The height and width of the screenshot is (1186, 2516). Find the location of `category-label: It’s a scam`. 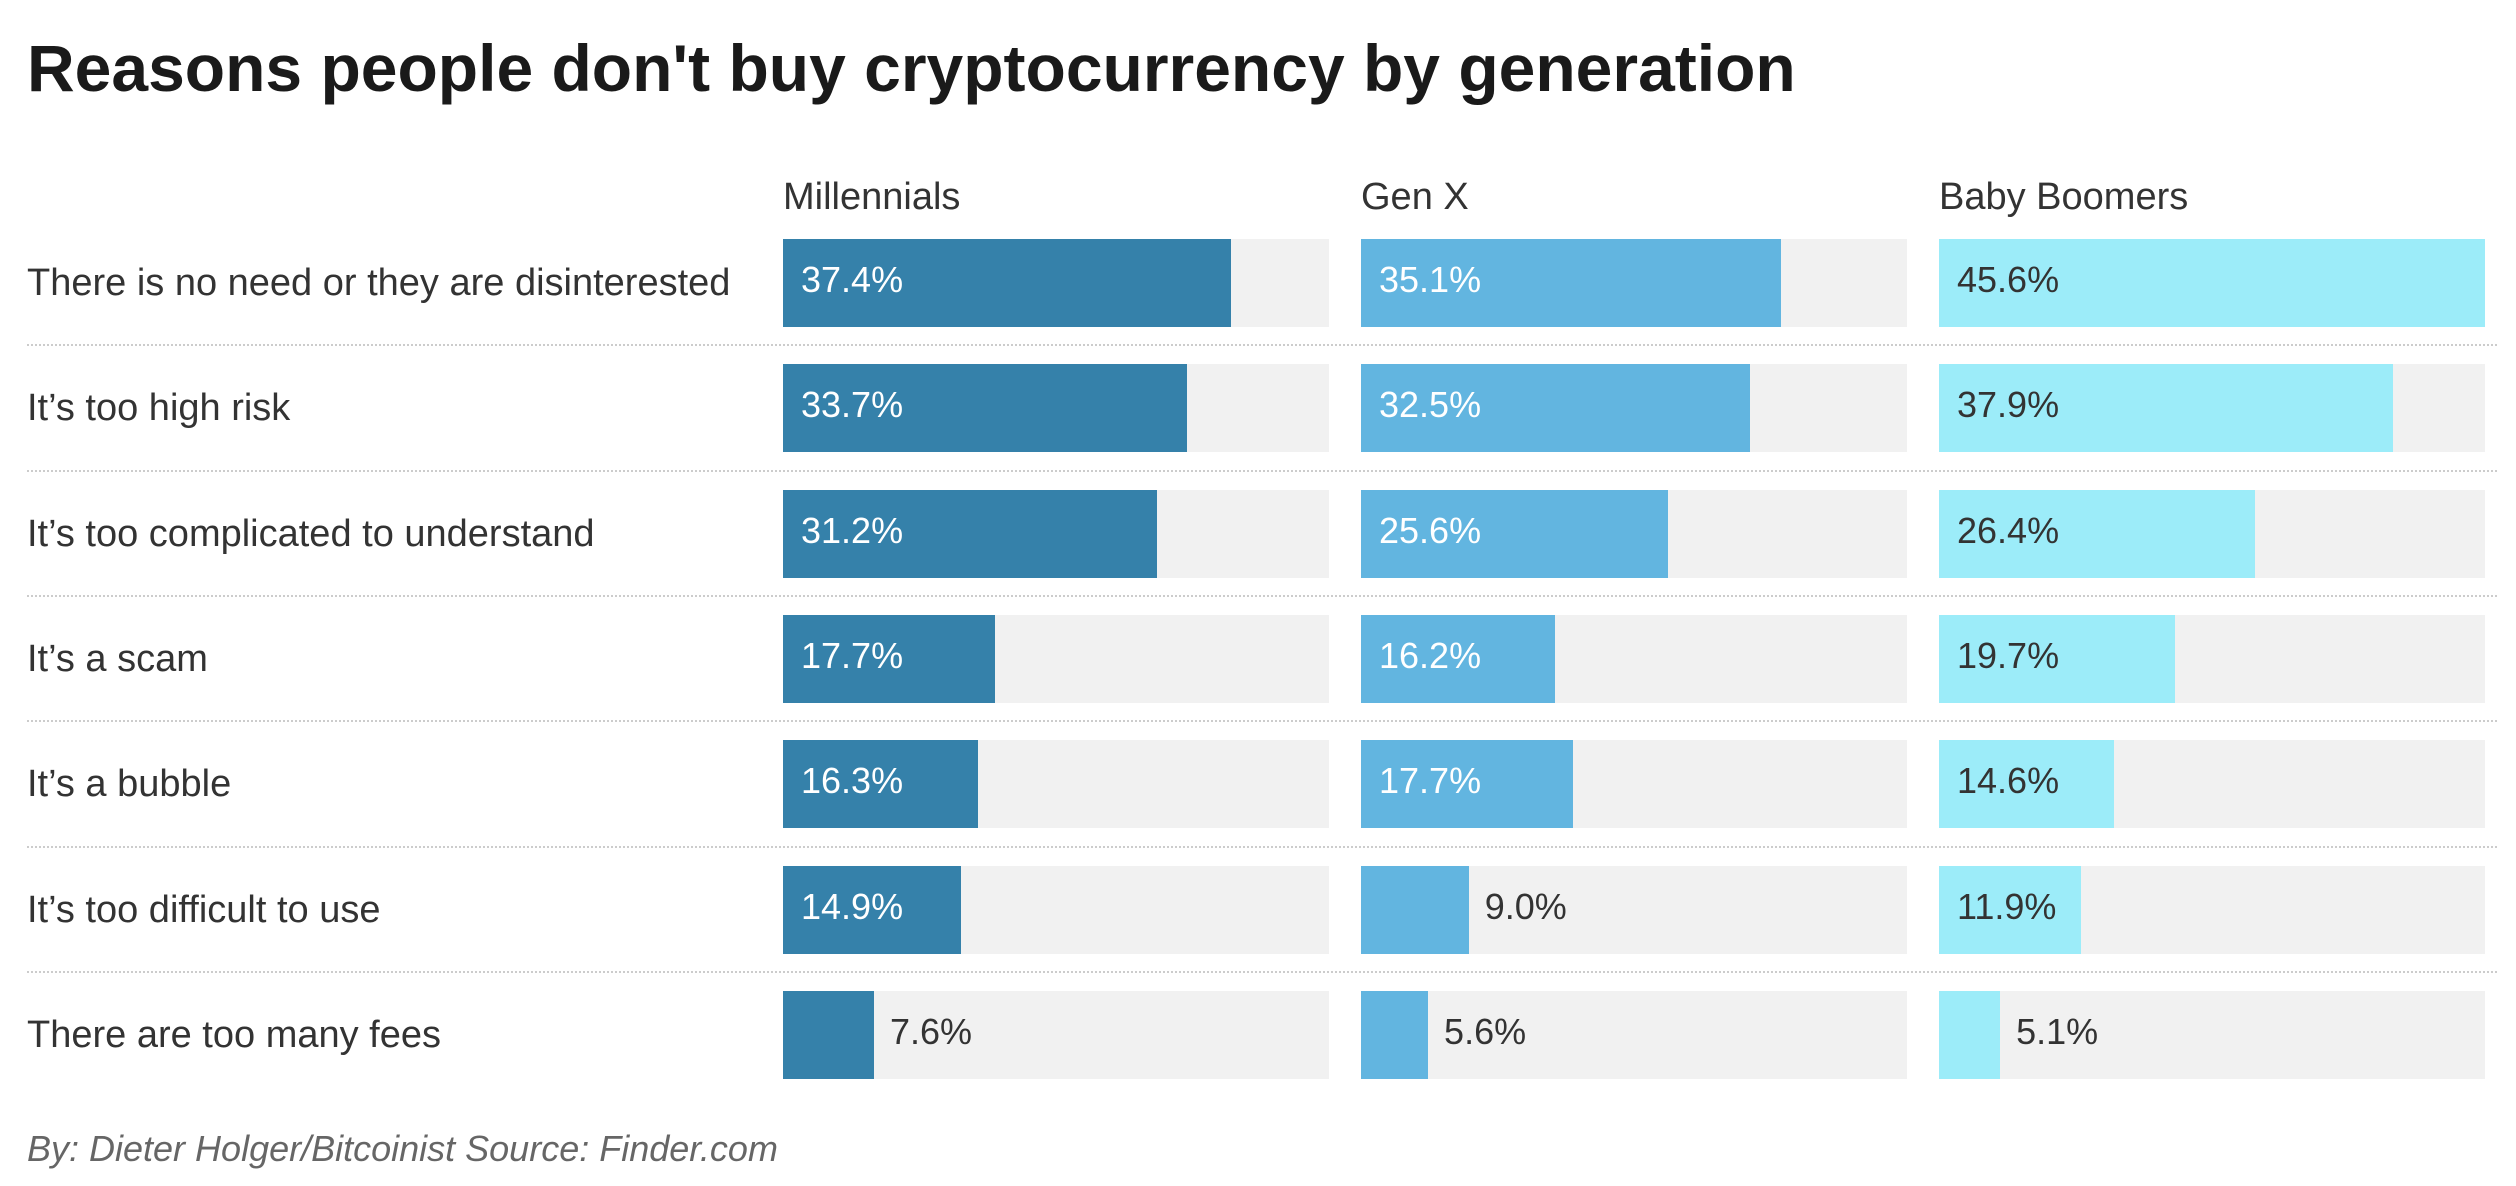

category-label: It’s a scam is located at coordinates (117, 658).